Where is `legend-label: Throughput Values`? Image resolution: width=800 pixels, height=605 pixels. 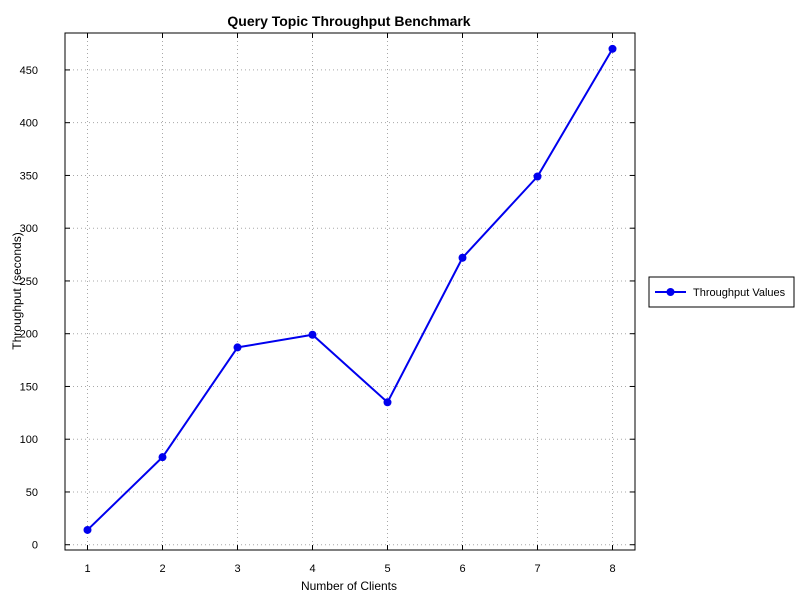 legend-label: Throughput Values is located at coordinates (739, 293).